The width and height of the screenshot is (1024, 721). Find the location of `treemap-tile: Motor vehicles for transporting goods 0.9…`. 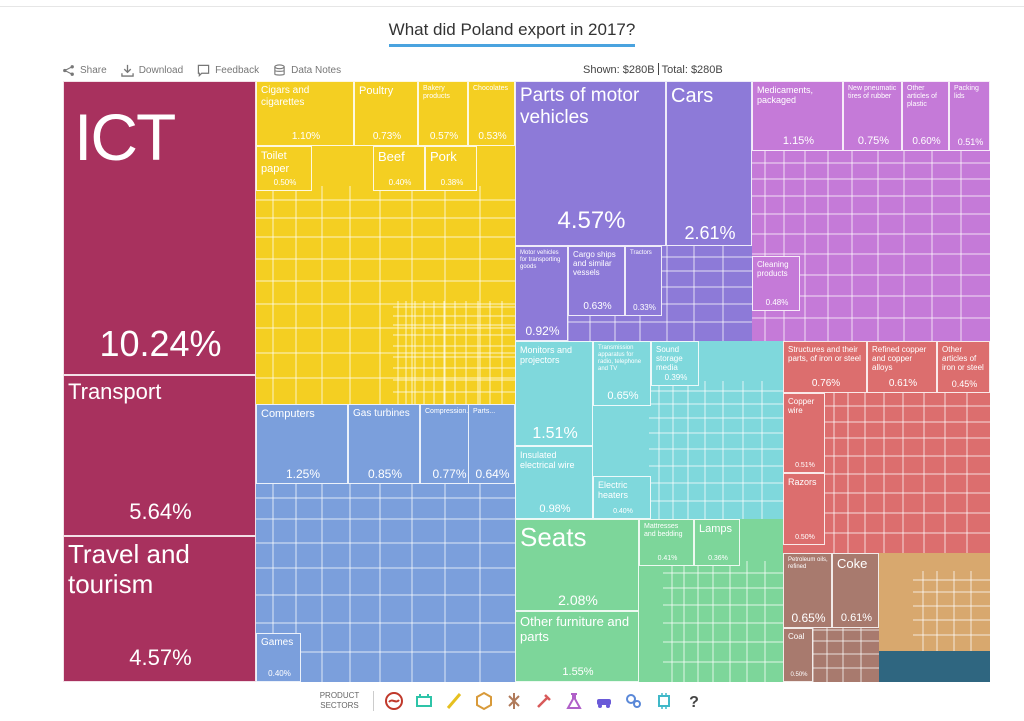

treemap-tile: Motor vehicles for transporting goods 0.9… is located at coordinates (541, 293).